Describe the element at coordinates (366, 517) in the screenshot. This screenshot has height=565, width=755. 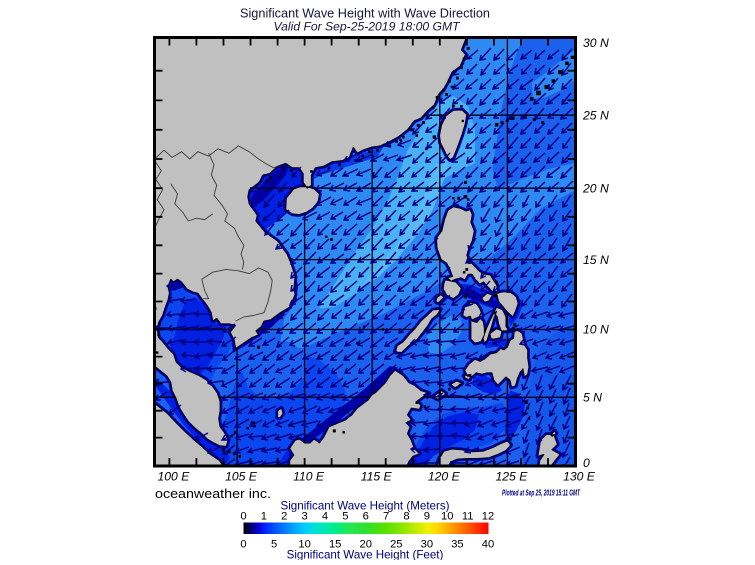
I see `svg-text: 6` at that location.